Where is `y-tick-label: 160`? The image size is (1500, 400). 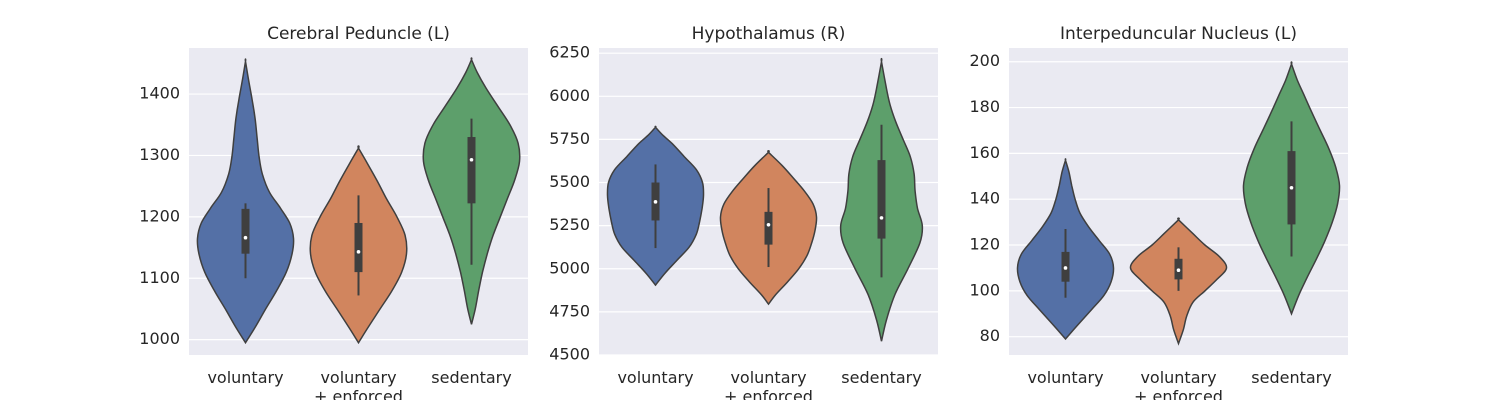 y-tick-label: 160 is located at coordinates (984, 152).